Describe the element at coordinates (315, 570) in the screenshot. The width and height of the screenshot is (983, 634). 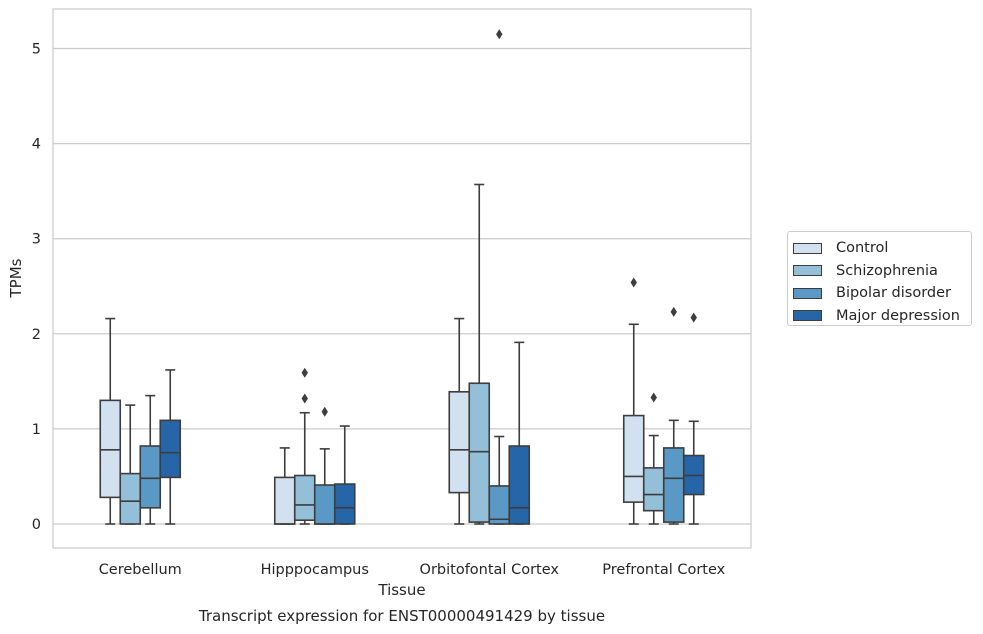
I see `x-tick-label: Hipppocampus` at that location.